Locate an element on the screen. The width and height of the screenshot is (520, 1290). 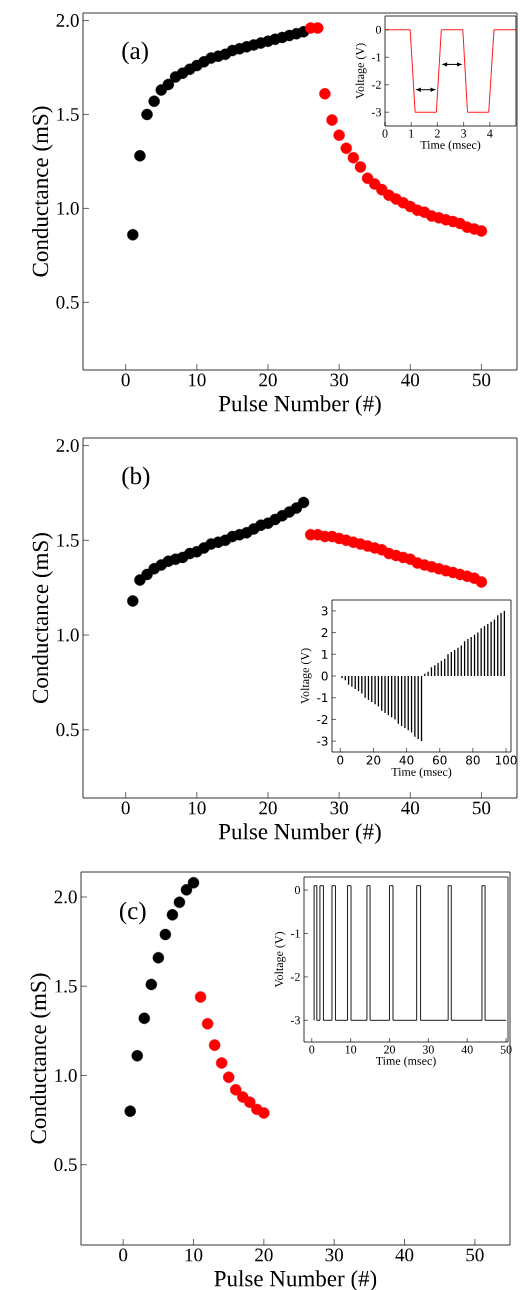
annotation: (b) is located at coordinates (136, 478).